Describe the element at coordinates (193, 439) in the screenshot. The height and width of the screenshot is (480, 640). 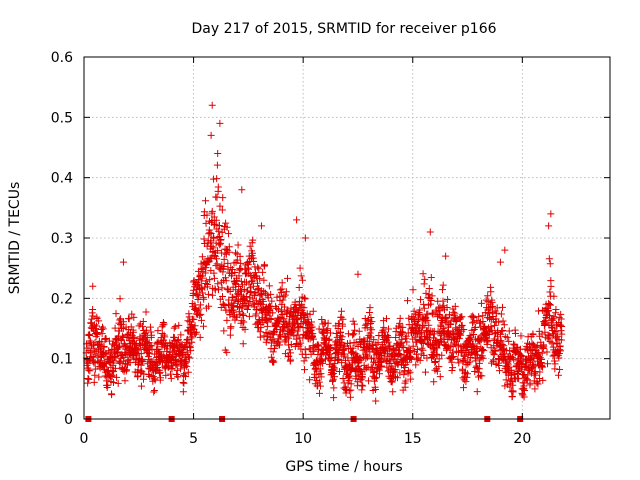
I see `x-tick-label: 5` at that location.